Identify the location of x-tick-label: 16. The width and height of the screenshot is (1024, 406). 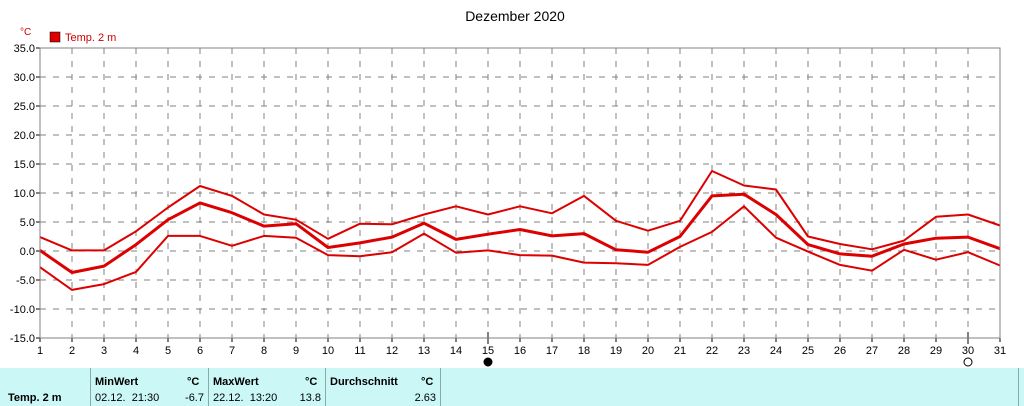
(520, 351).